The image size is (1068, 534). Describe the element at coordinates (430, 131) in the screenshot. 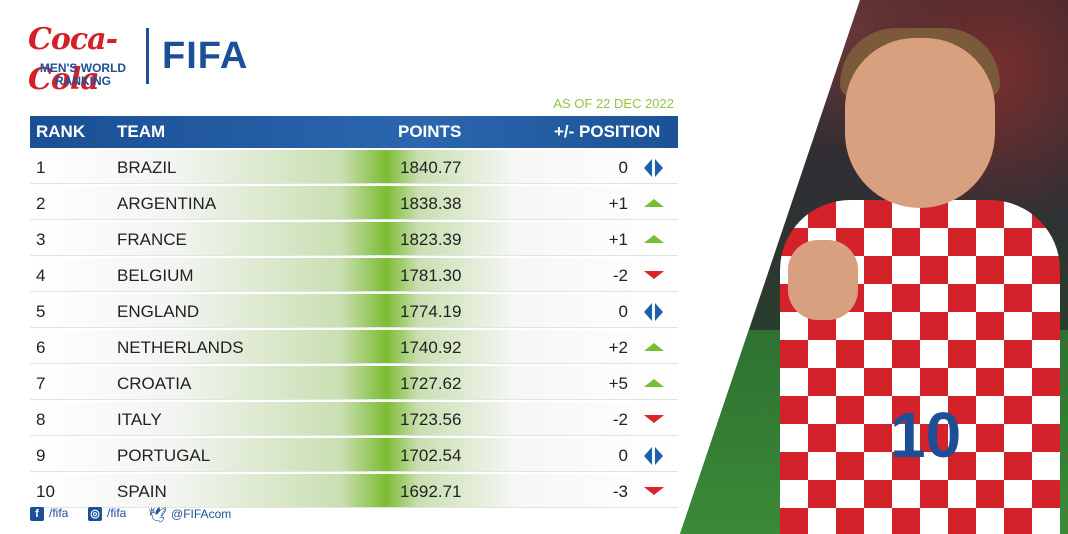

I see `header-points: POINTS` at that location.